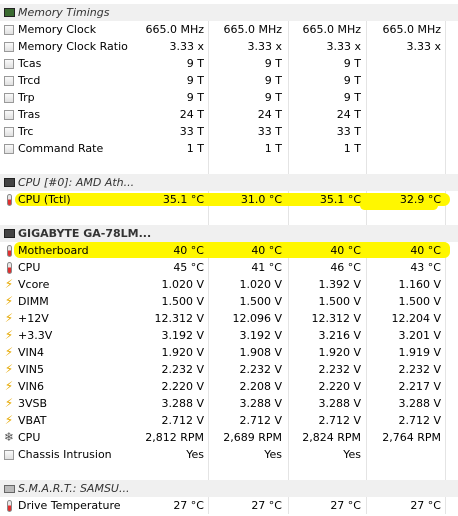 Image resolution: width=458 pixels, height=516 pixels. I want to click on value-cell: 12.312 V, so click(336, 318).